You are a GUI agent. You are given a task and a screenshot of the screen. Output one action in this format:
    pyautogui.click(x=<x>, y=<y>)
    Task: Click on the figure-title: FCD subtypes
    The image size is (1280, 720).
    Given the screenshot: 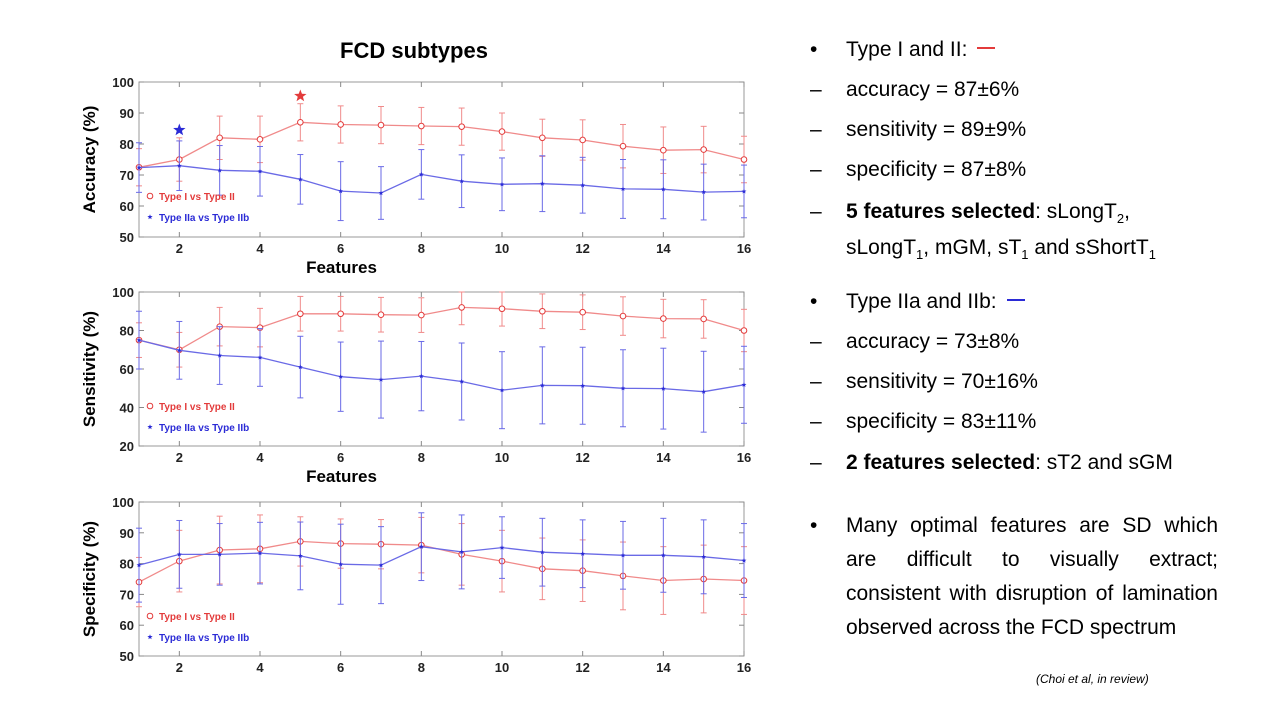 What is the action you would take?
    pyautogui.click(x=414, y=50)
    